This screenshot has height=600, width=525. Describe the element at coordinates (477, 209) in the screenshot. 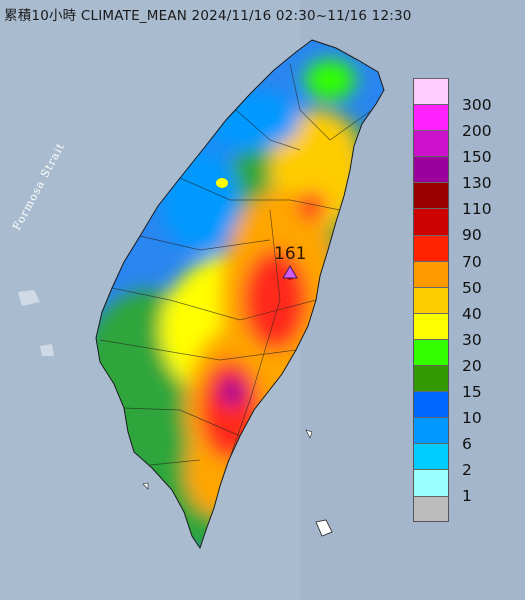

I see `legend-label: 110` at that location.